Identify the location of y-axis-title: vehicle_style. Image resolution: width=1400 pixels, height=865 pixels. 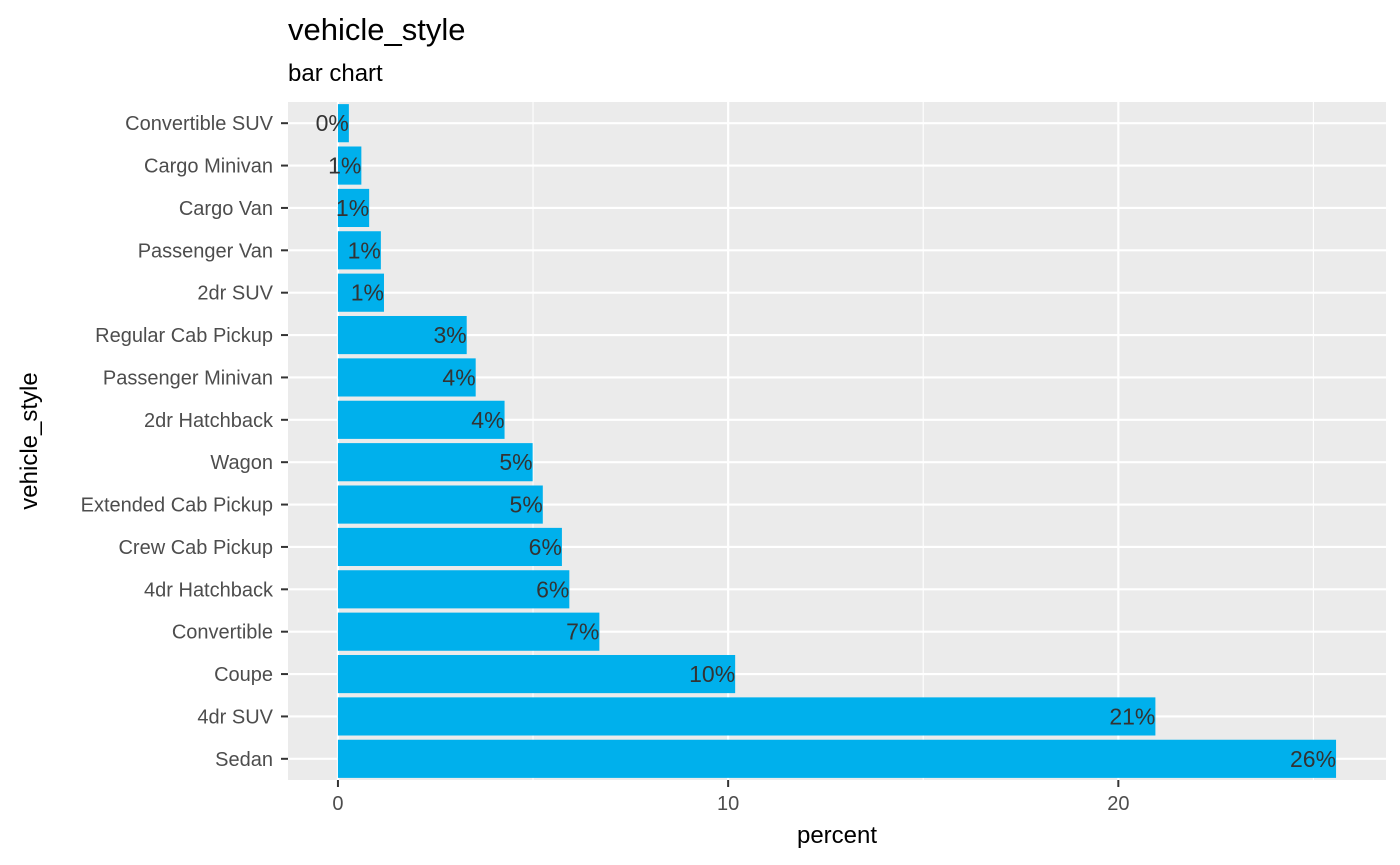
(29, 440).